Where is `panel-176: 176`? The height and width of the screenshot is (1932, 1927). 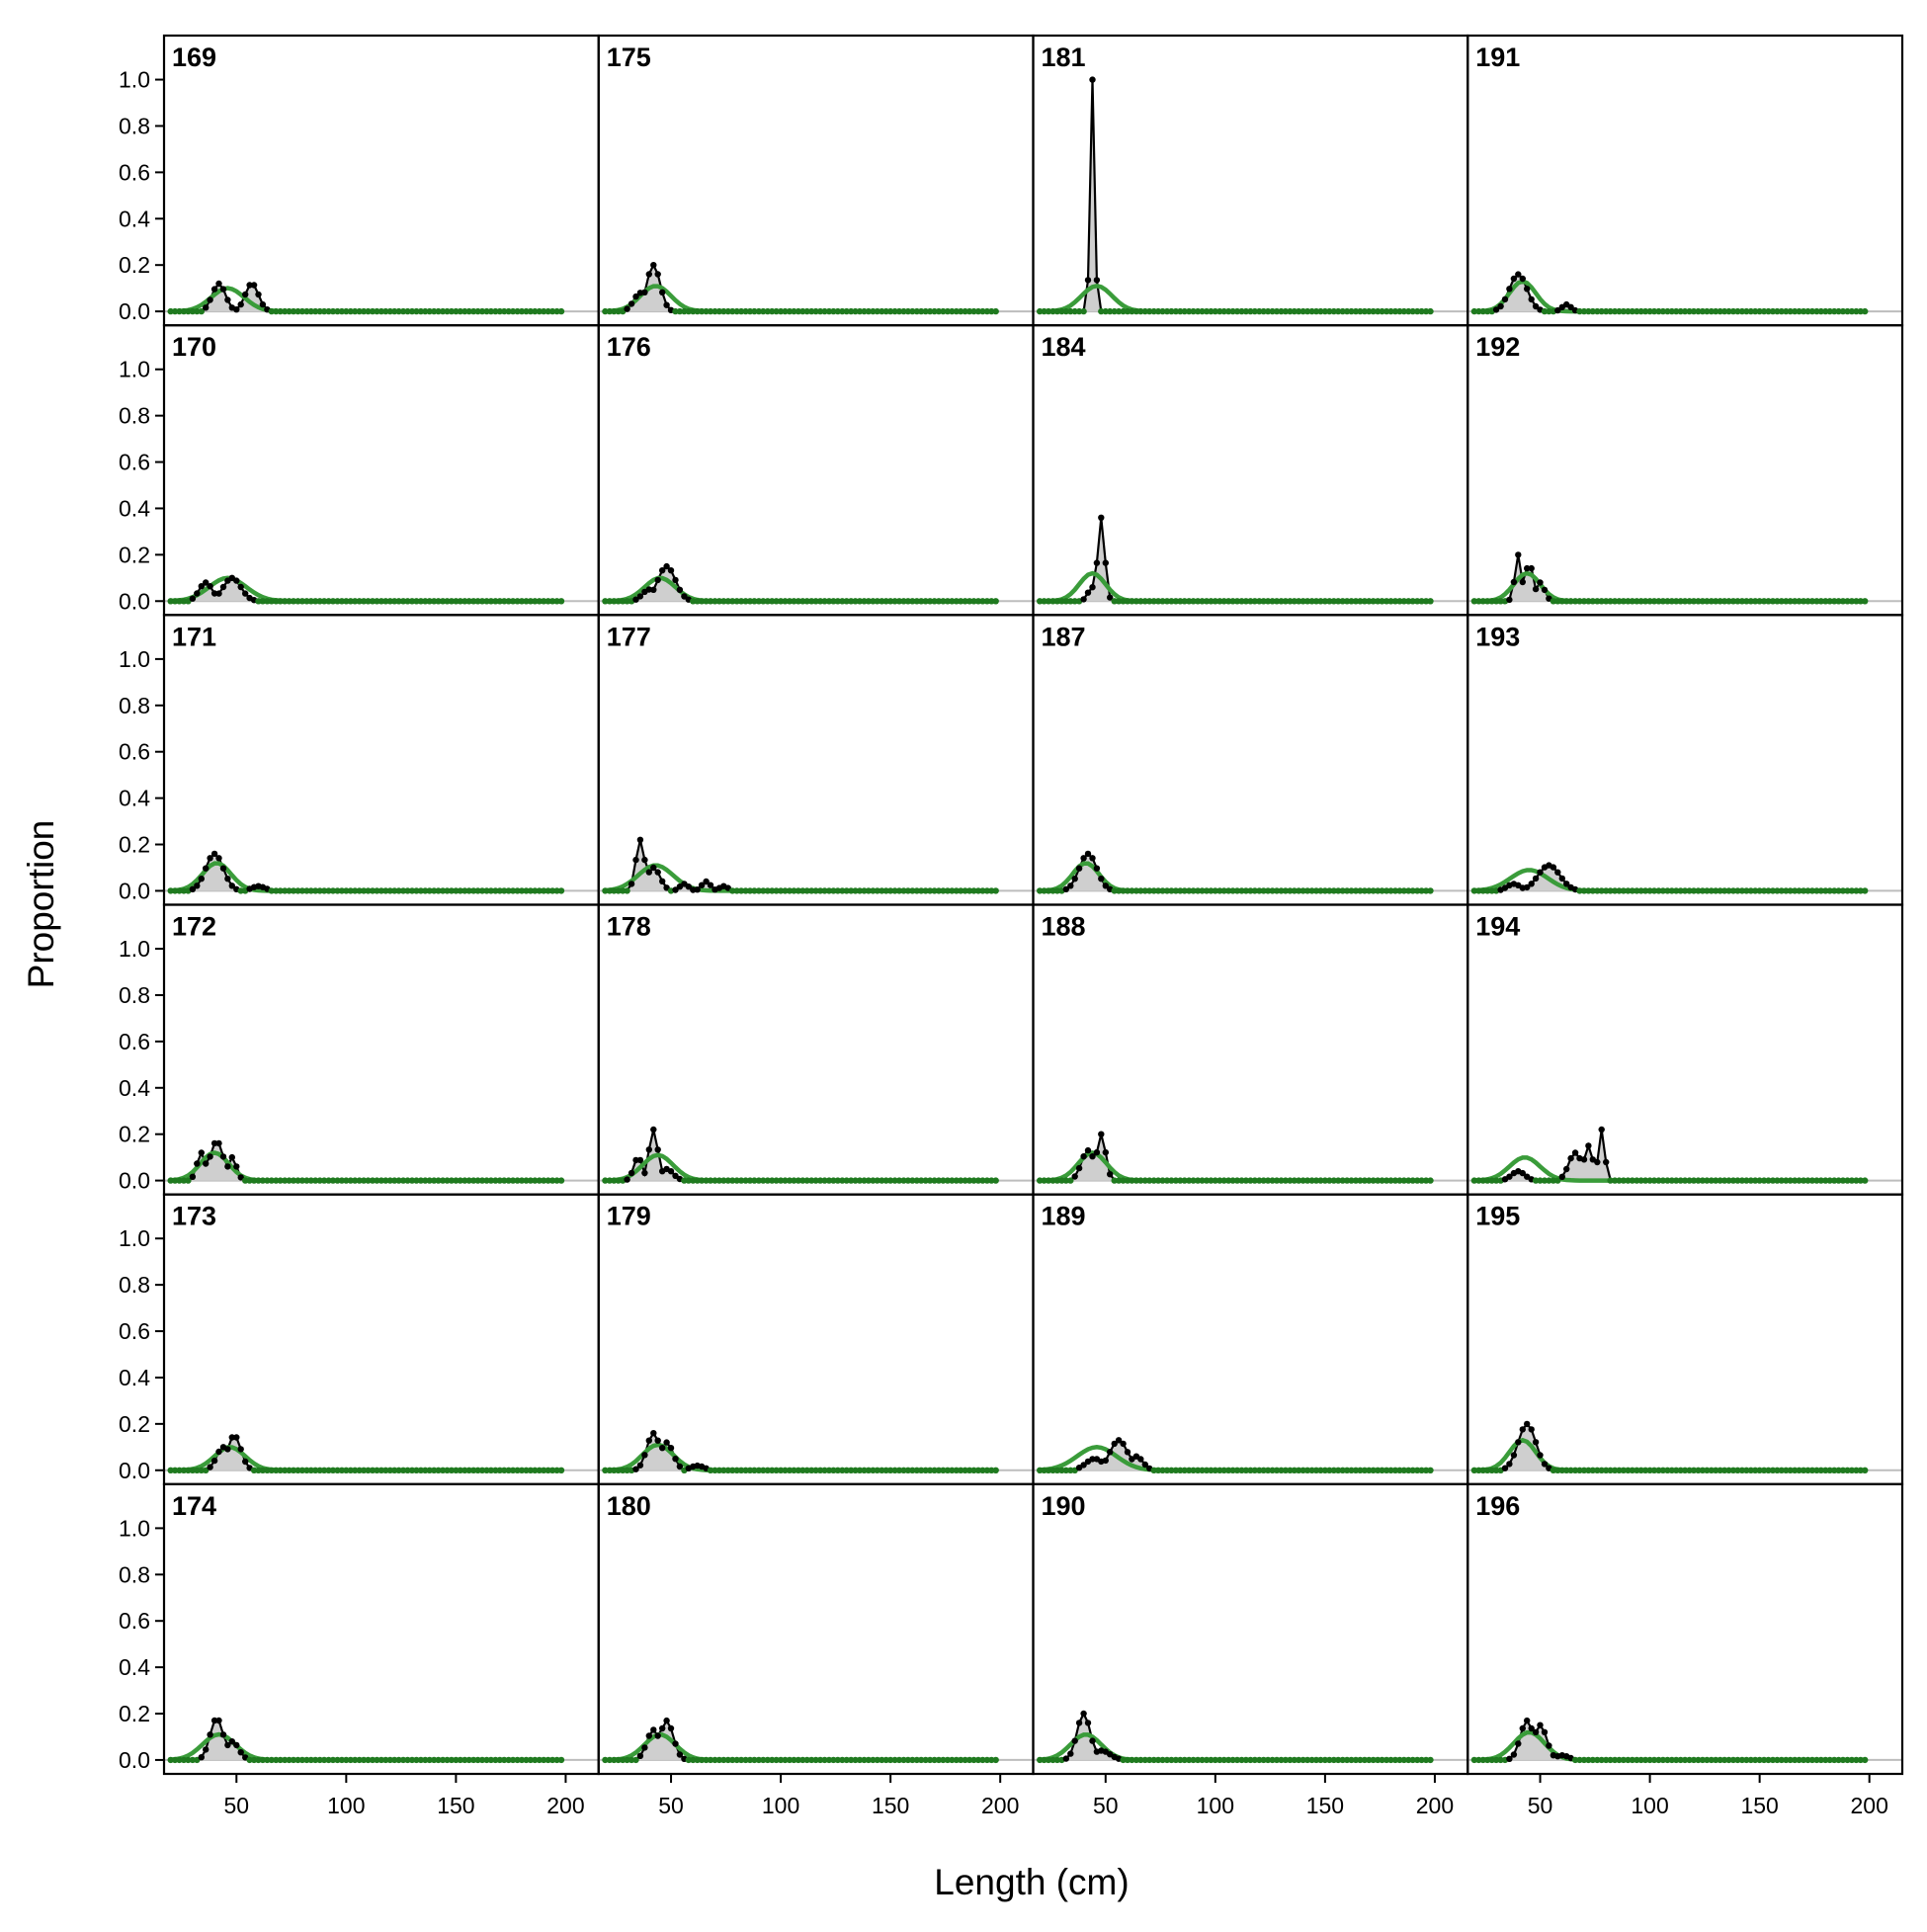
panel-176: 176 is located at coordinates (816, 470).